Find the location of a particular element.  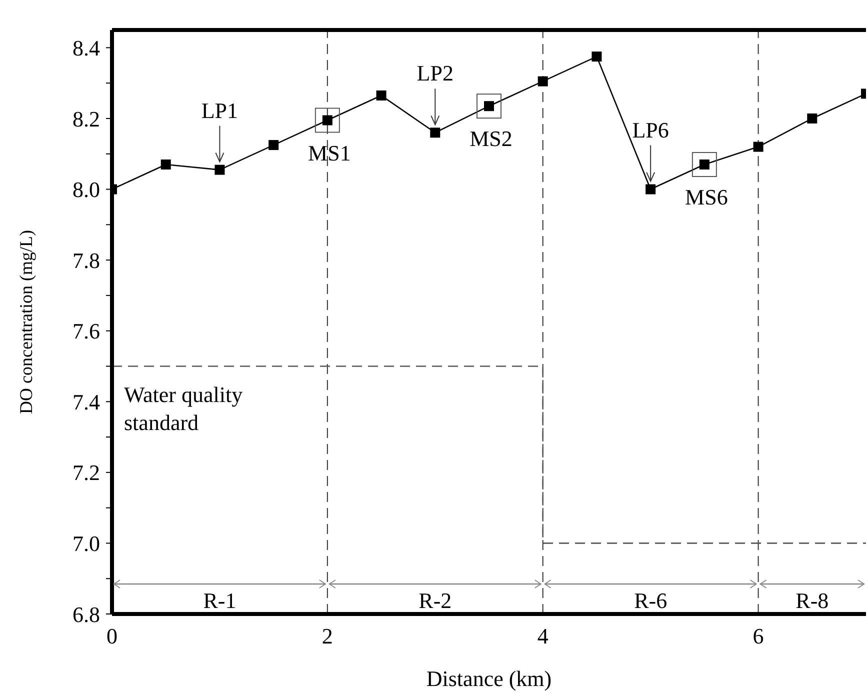

x-tick-label: 6 is located at coordinates (758, 636).